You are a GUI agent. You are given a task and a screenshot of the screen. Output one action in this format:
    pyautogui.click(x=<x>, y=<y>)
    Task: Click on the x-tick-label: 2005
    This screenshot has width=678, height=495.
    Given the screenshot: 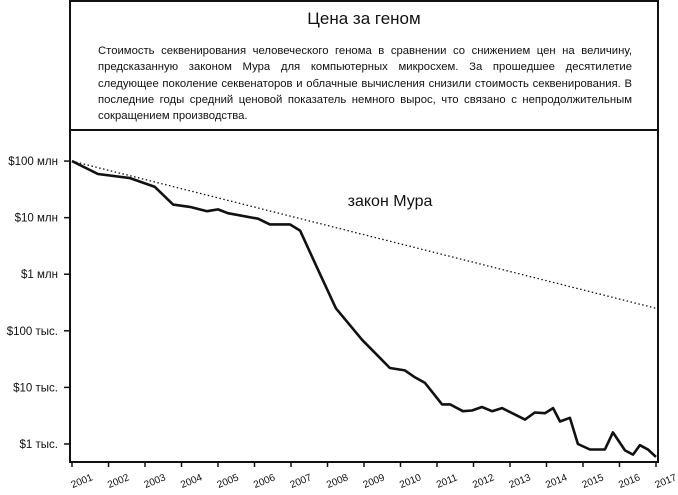 What is the action you would take?
    pyautogui.click(x=228, y=481)
    